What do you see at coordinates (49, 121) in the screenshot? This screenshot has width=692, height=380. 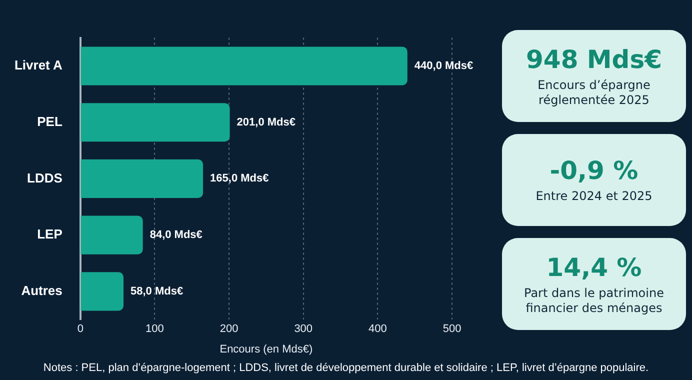 I see `y-tick-label: PEL` at bounding box center [49, 121].